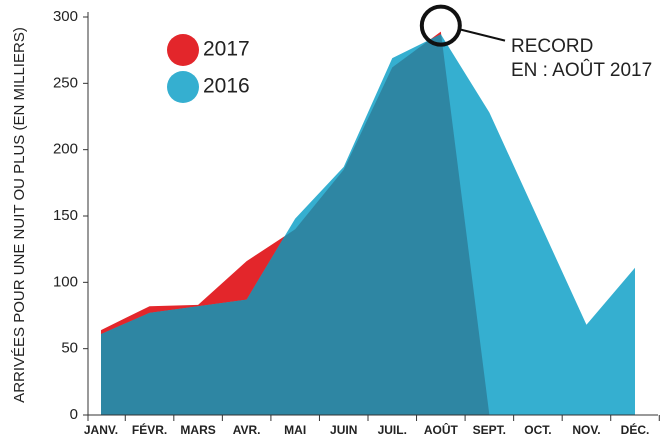 This screenshot has width=661, height=435. What do you see at coordinates (226, 86) in the screenshot?
I see `legend-label: 2016` at bounding box center [226, 86].